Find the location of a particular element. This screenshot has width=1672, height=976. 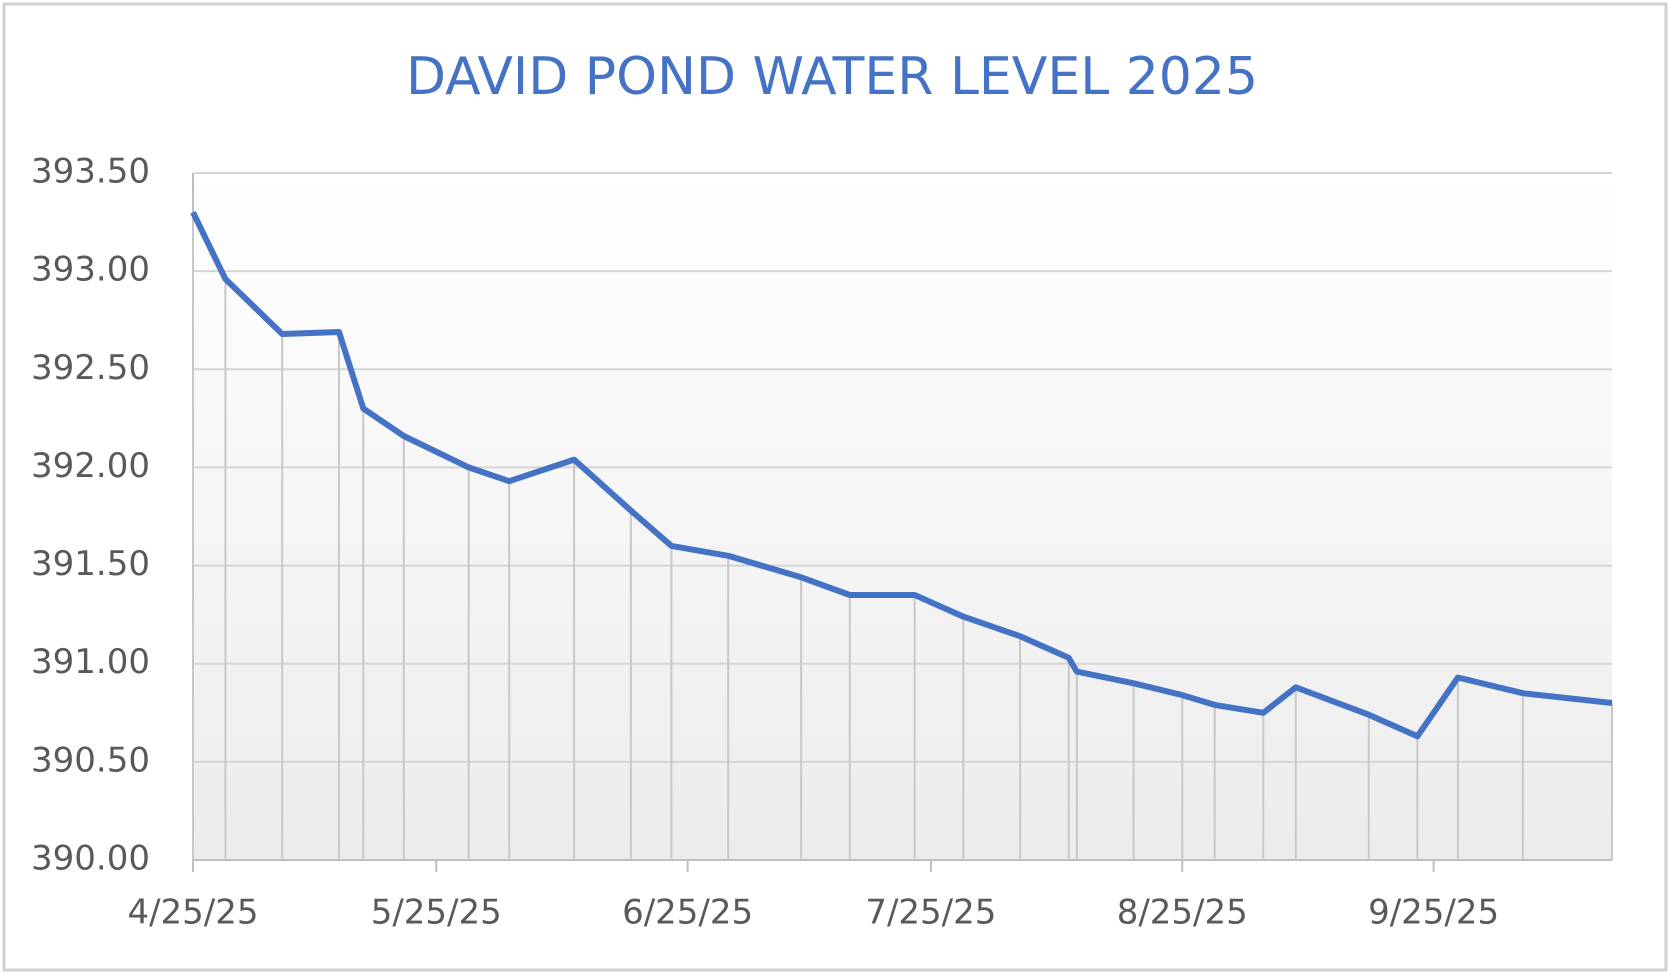

y-tick-label: 391.50 is located at coordinates (90, 564).